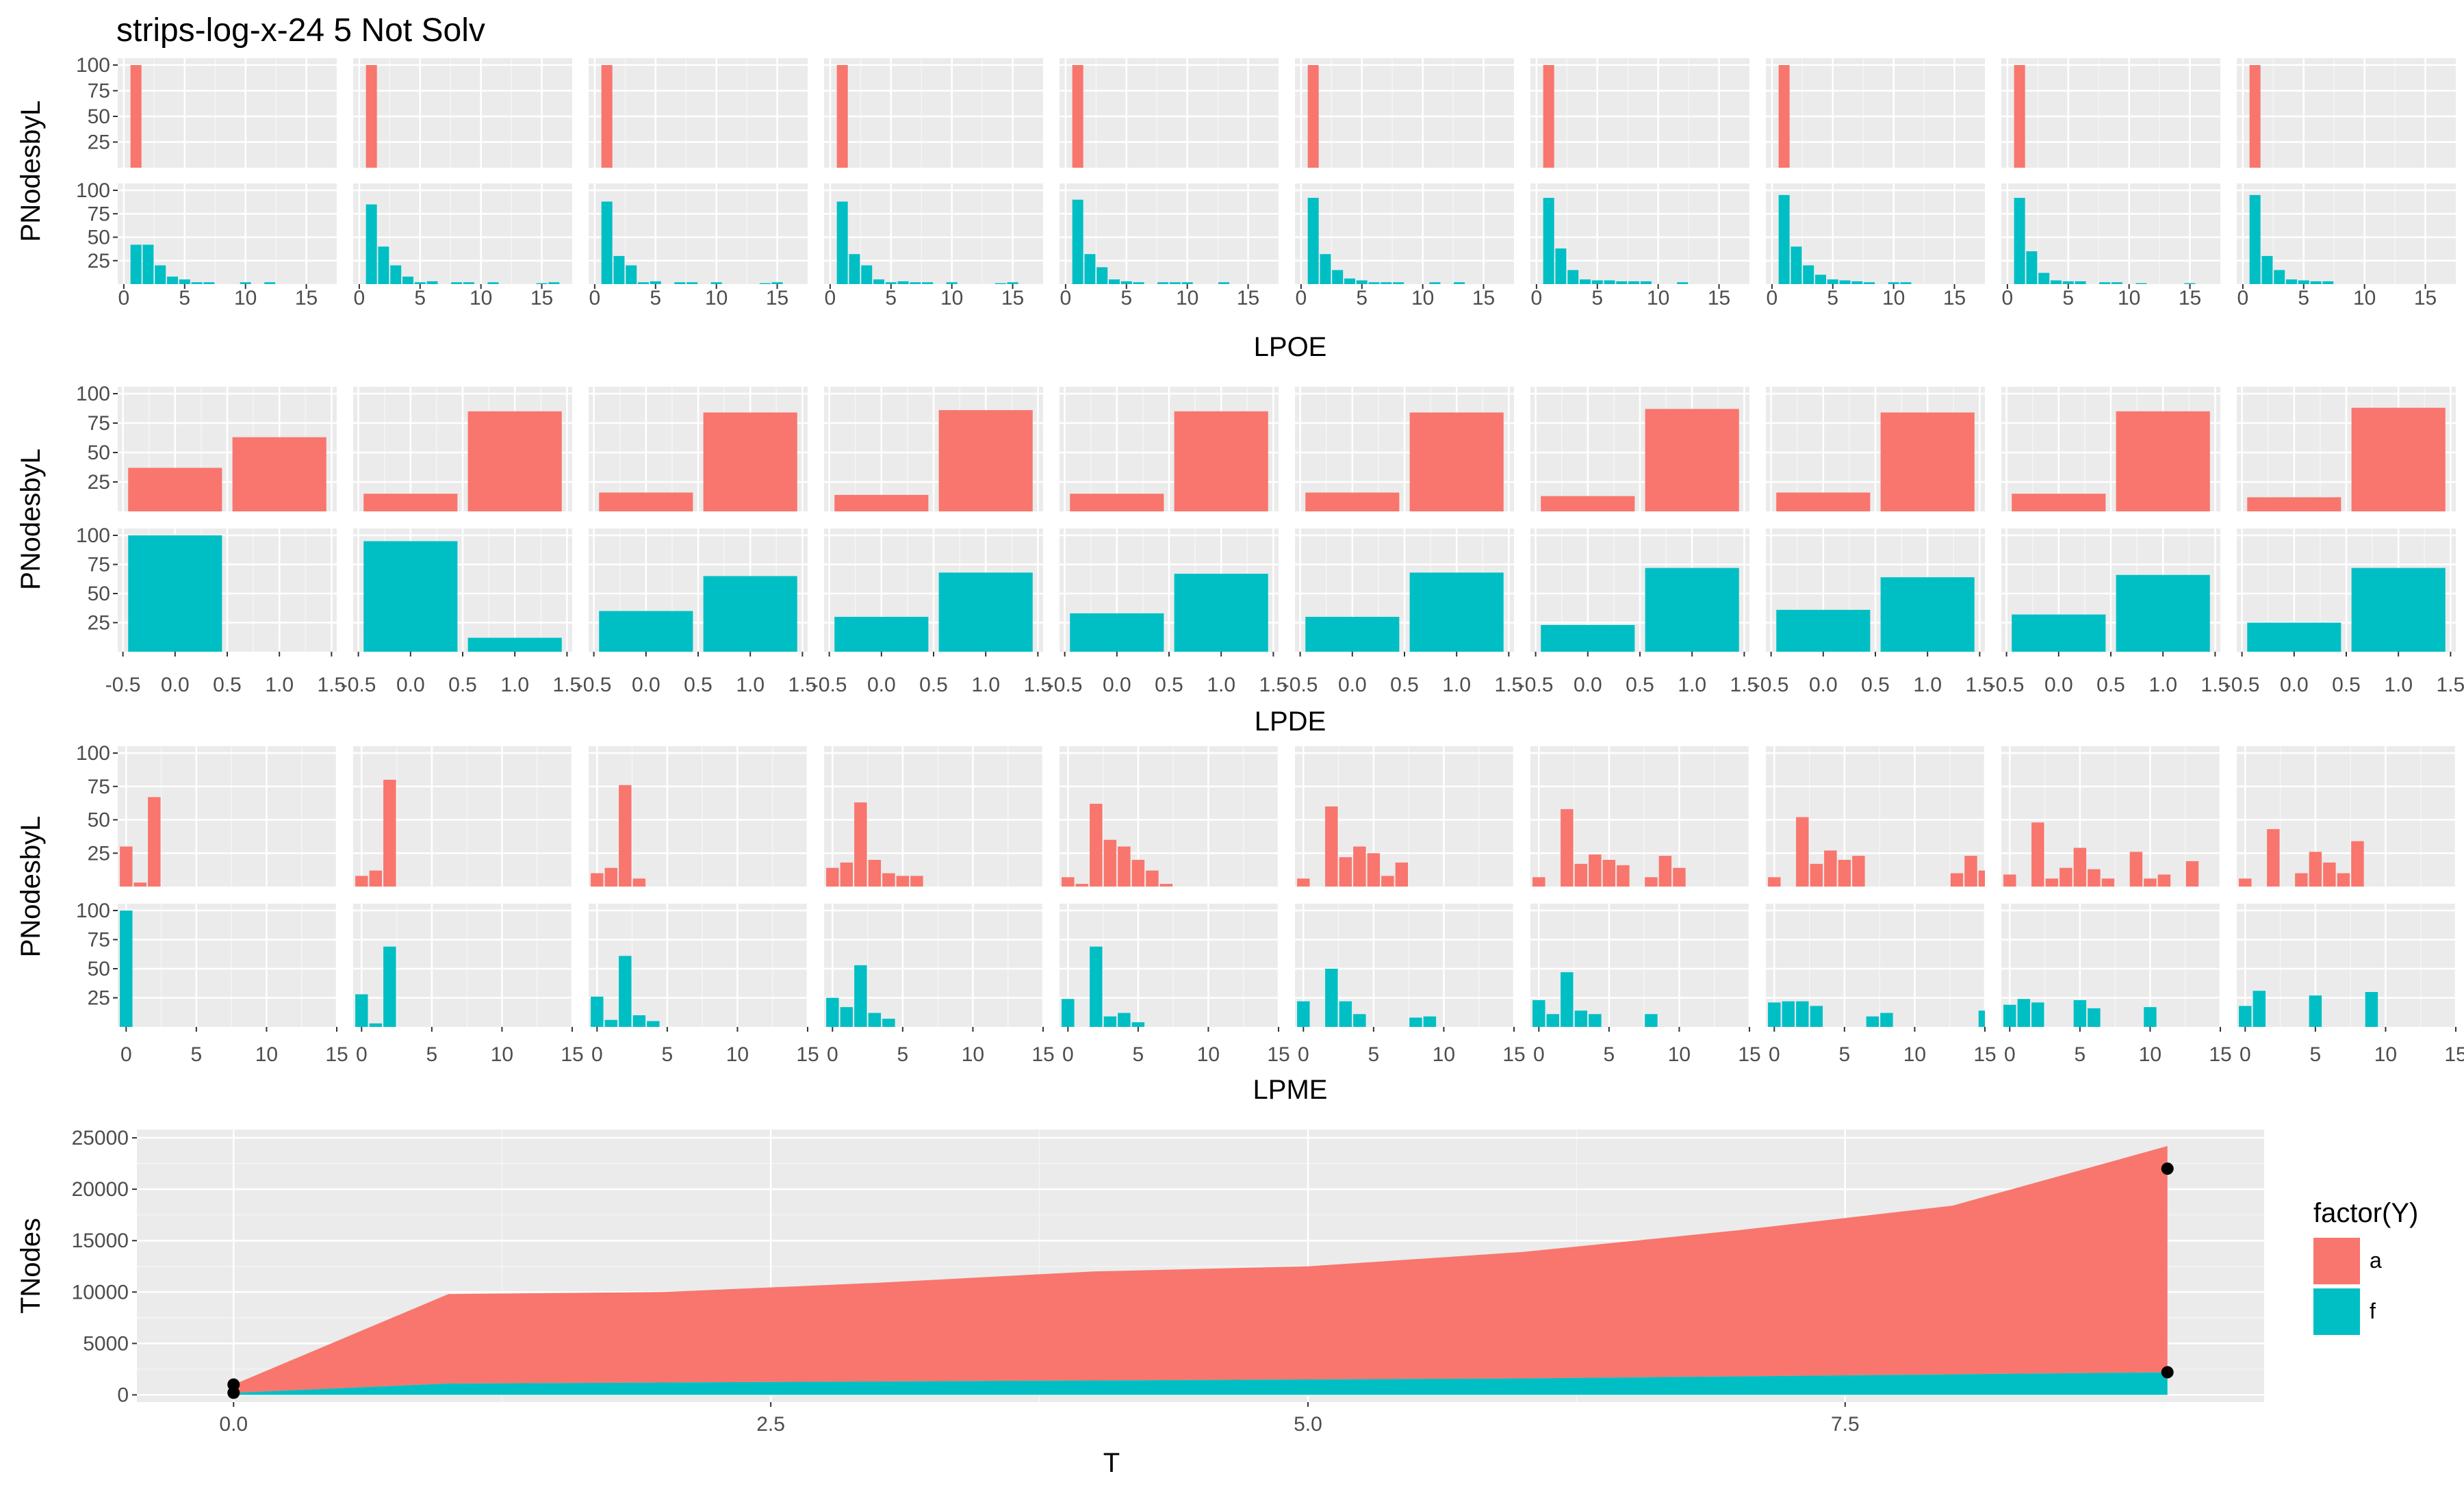 The image size is (2464, 1489). Describe the element at coordinates (646, 685) in the screenshot. I see `x-tick-label: 0.0` at that location.